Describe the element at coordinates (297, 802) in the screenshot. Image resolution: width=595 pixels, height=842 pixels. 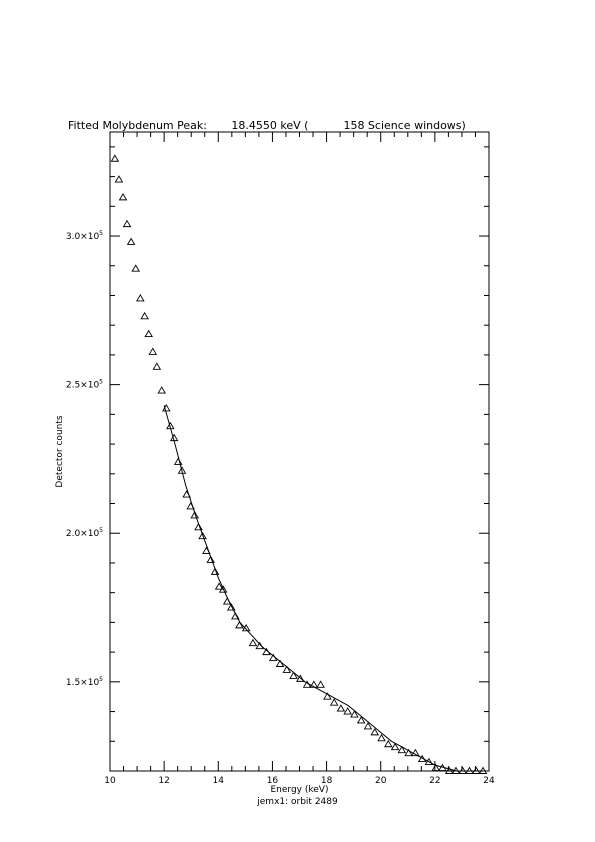
I see `chart-subtitle: jemx1: orbit 2489` at that location.